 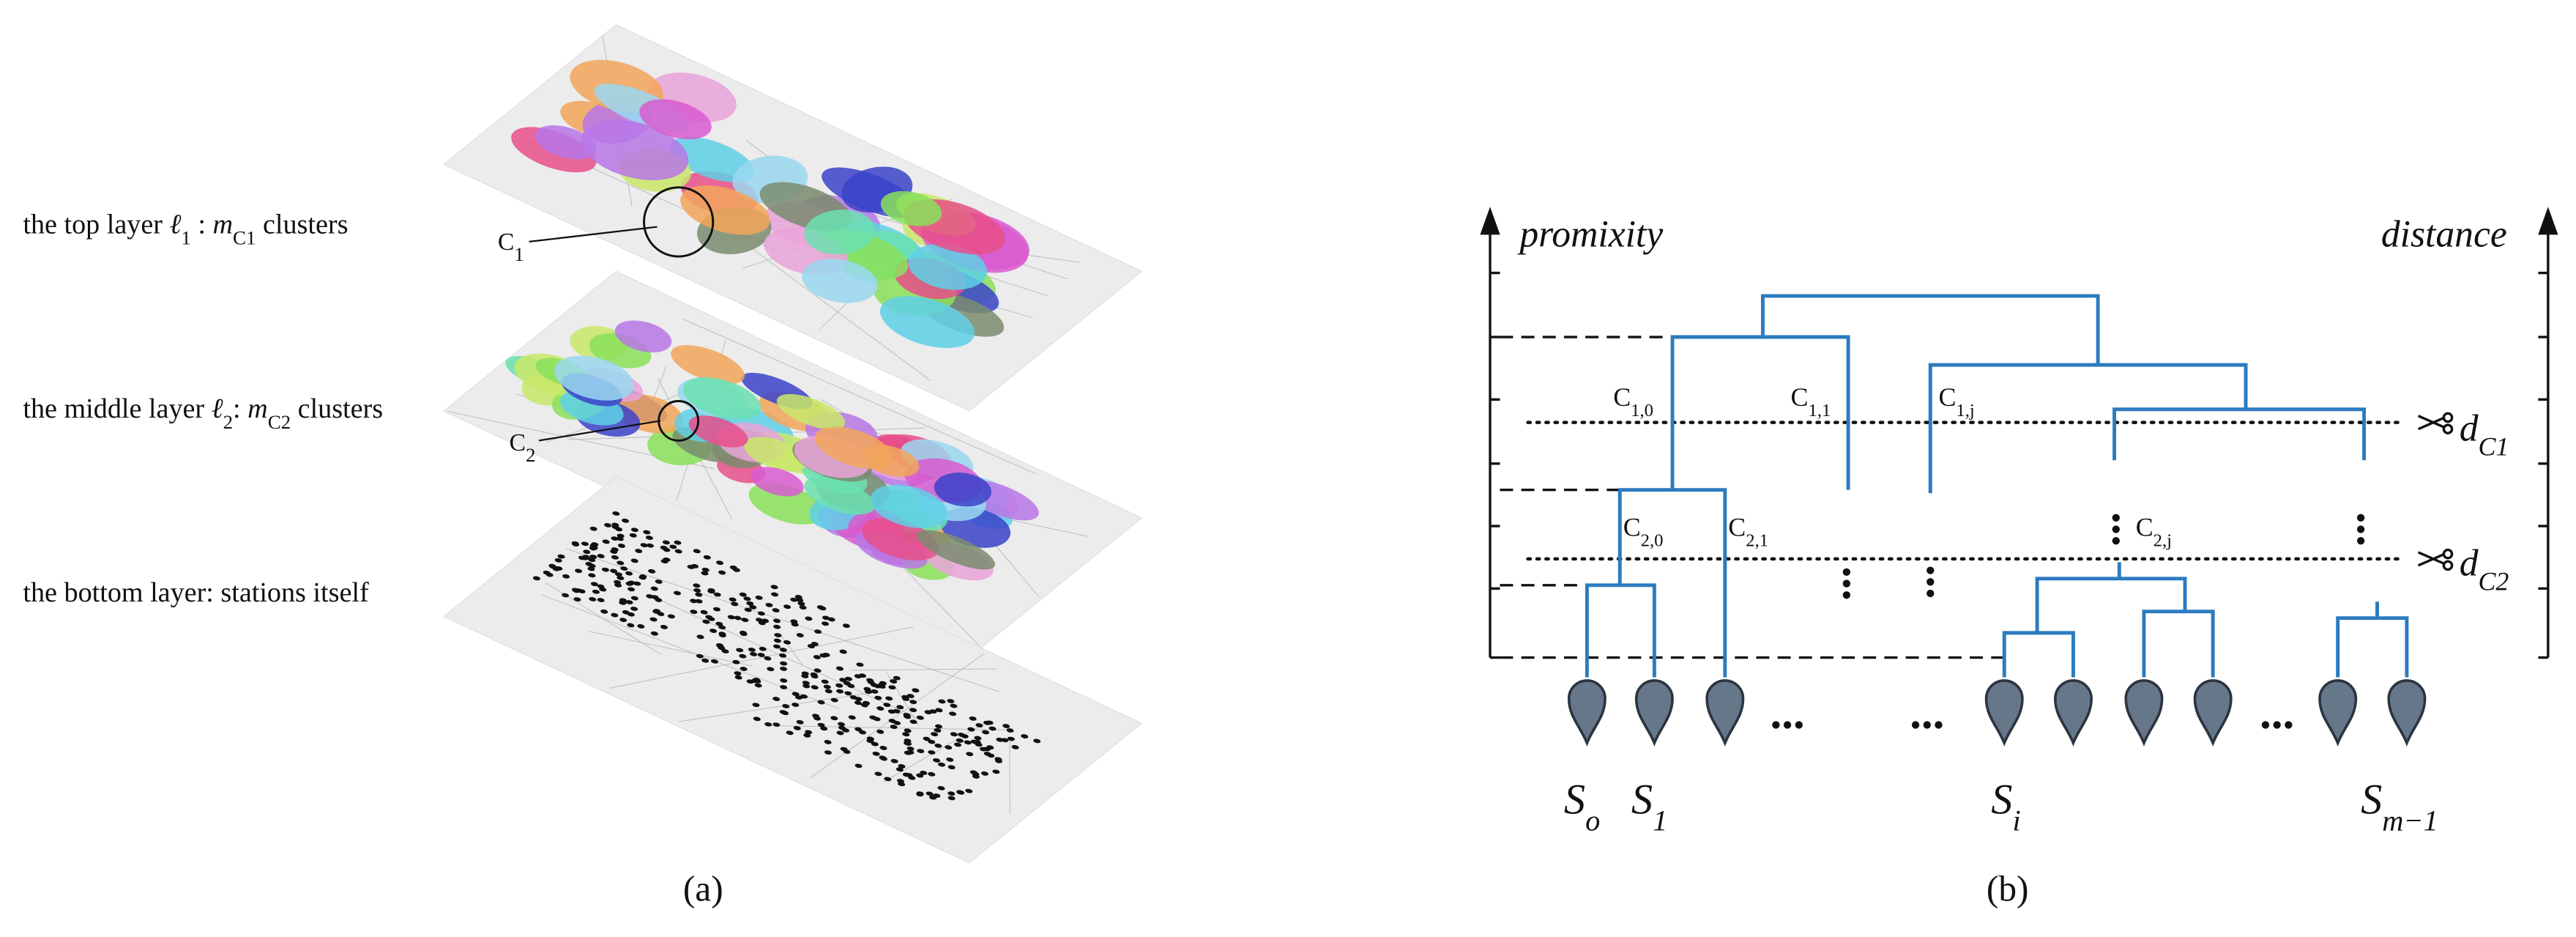 What do you see at coordinates (859, 397) in the screenshot?
I see `road` at bounding box center [859, 397].